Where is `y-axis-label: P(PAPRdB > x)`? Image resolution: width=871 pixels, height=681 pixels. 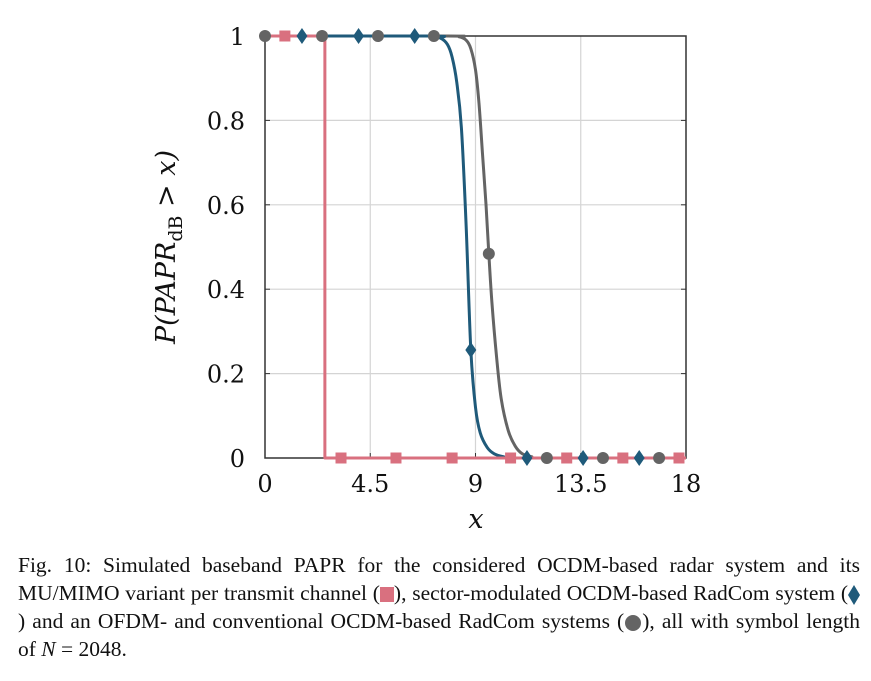
y-axis-label: P(PAPRdB > x) is located at coordinates (169, 247).